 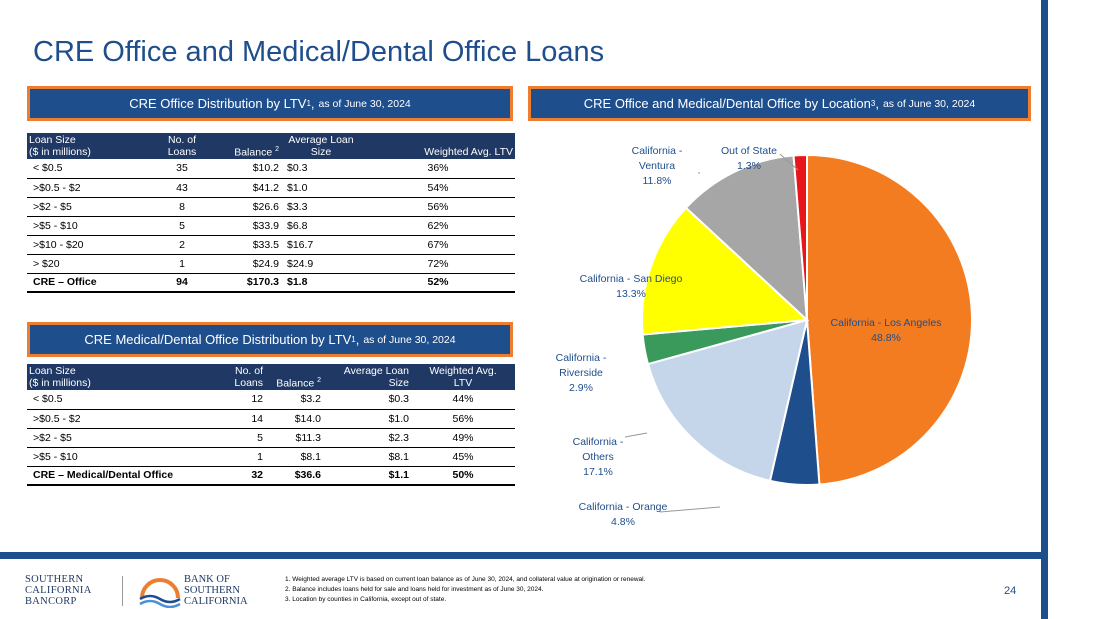 What do you see at coordinates (112, 419) in the screenshot?
I see `medical-cell-size: >$0.5 - $2` at bounding box center [112, 419].